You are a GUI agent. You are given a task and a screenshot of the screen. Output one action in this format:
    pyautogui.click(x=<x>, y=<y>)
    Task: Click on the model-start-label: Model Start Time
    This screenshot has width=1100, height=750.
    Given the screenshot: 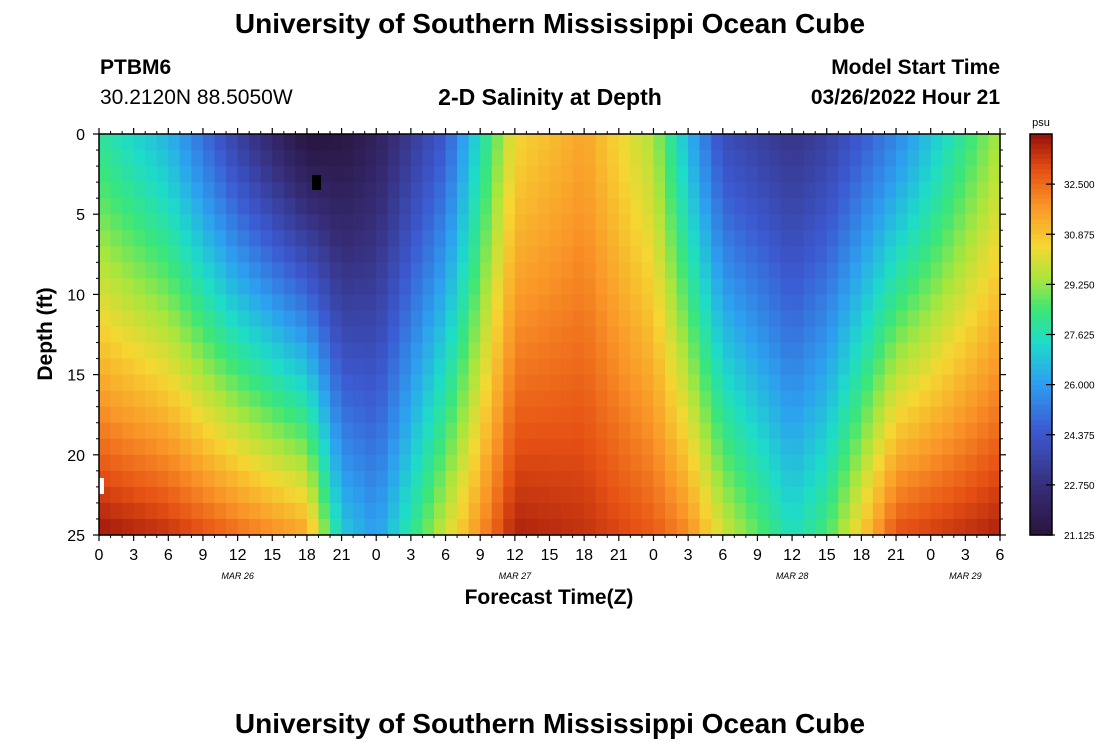 What is the action you would take?
    pyautogui.click(x=915, y=67)
    